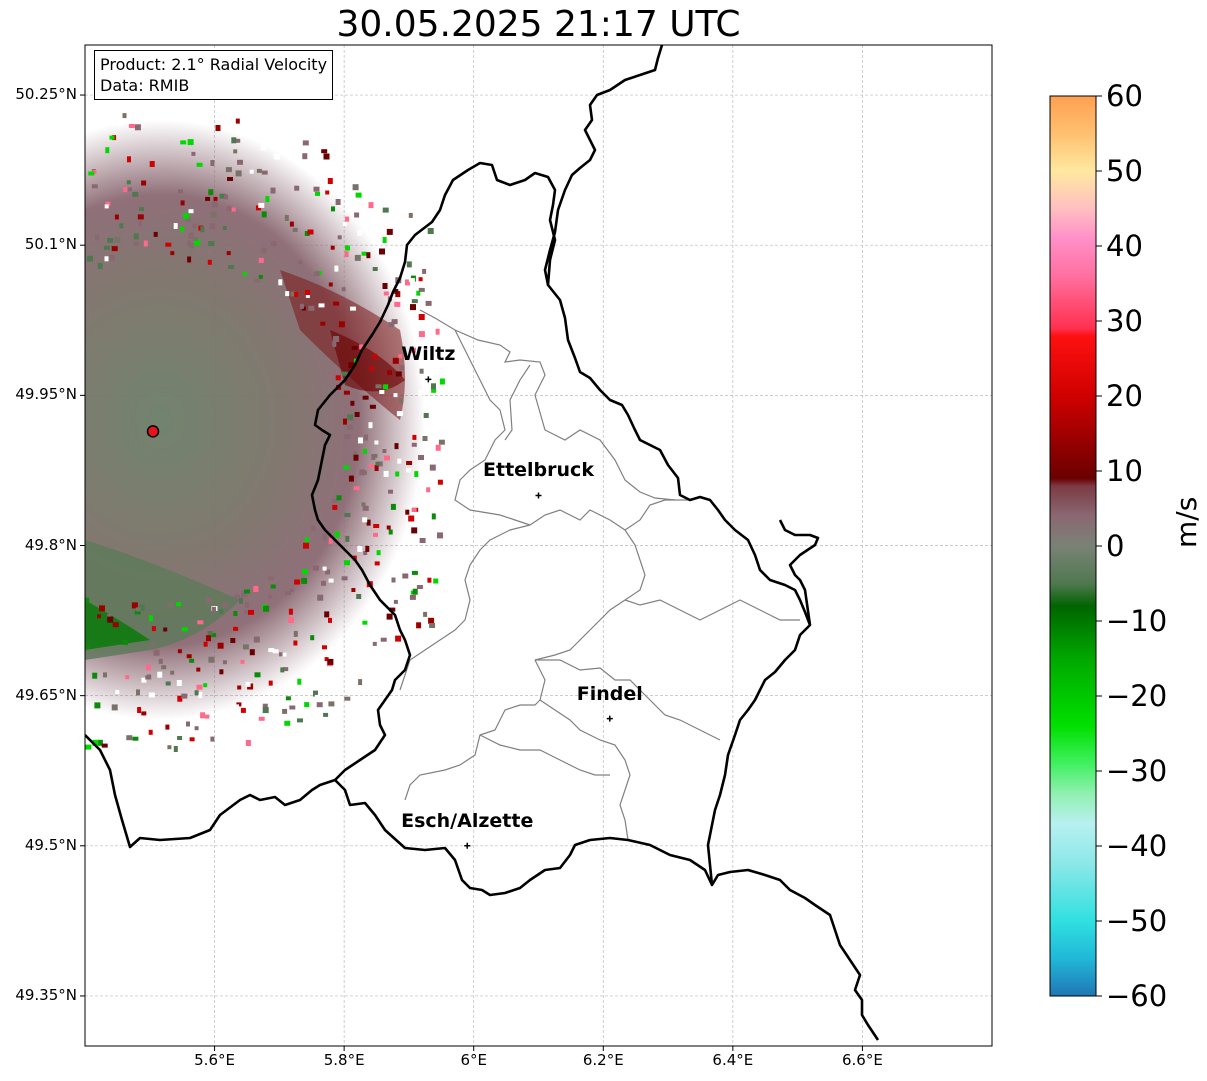  I want to click on lat-tick-label: 49.95°N, so click(46, 394).